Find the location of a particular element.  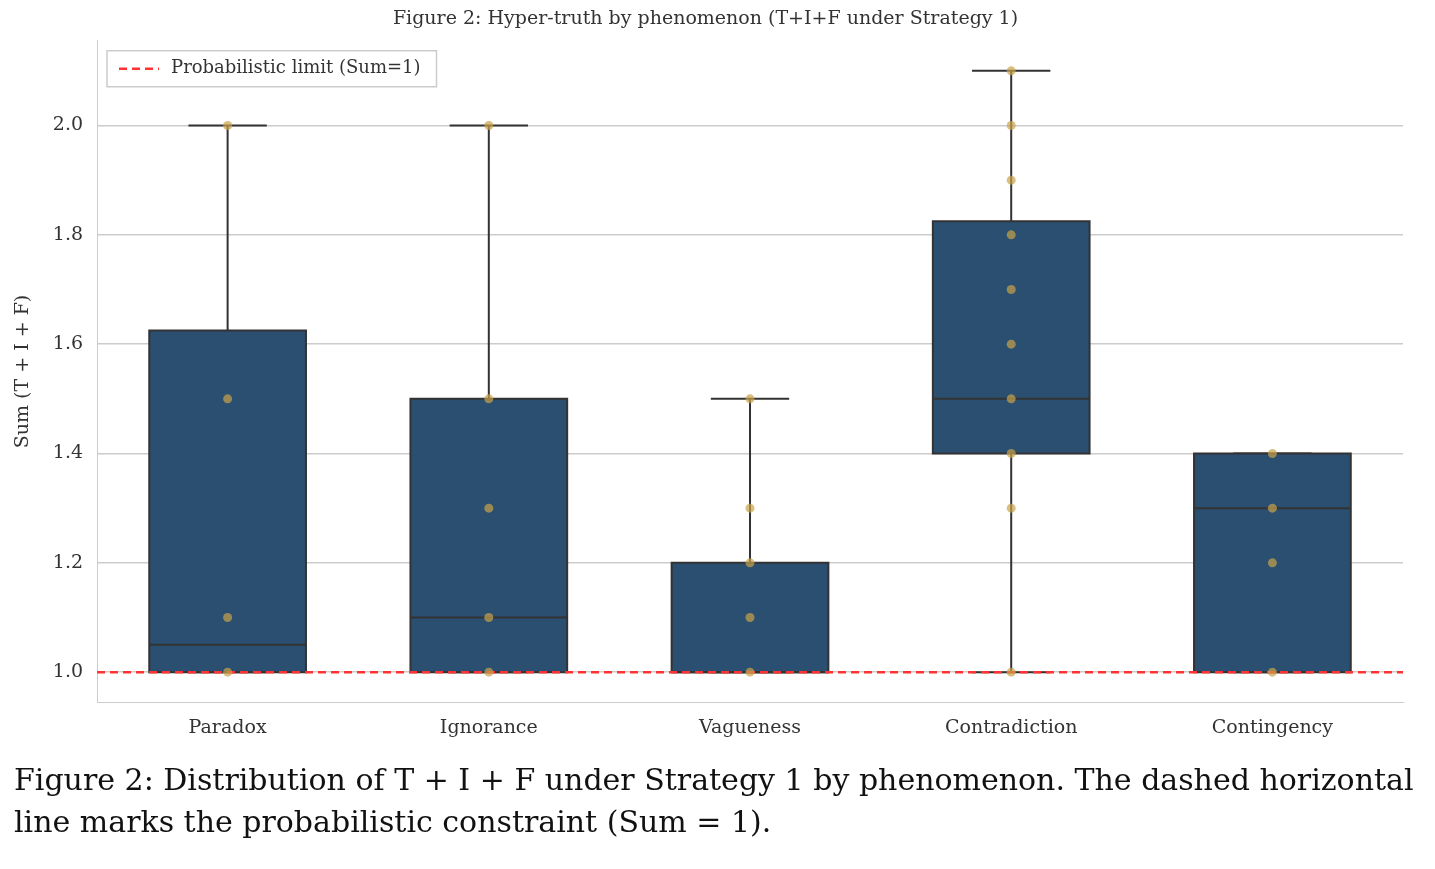

x-tick-label: Vagueness is located at coordinates (749, 725).